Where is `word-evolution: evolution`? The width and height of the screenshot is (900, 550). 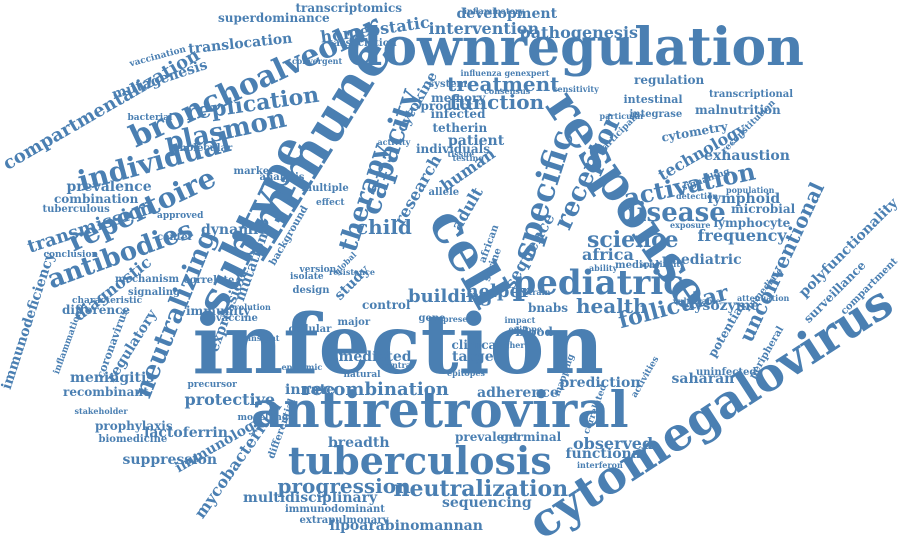
word-evolution: evolution is located at coordinates (250, 307).